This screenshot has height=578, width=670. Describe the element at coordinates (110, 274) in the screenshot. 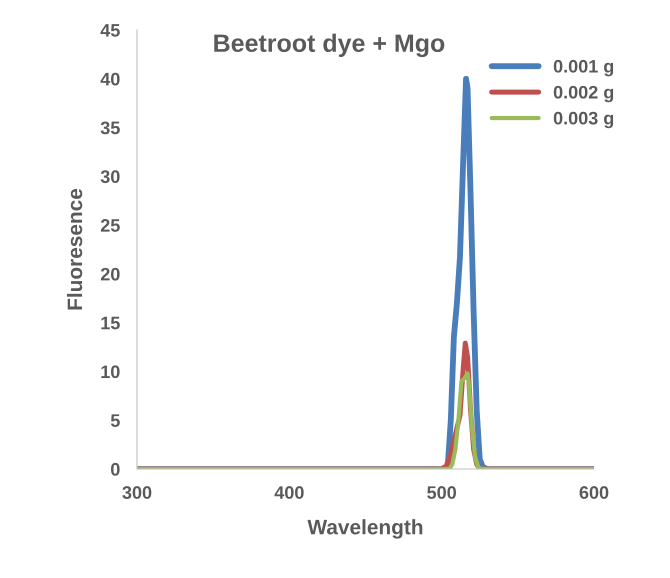

I see `y-tick-label: 20` at that location.